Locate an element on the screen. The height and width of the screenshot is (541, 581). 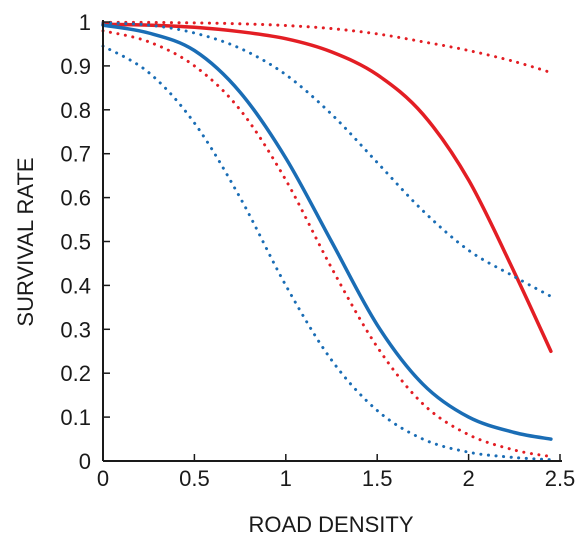
y-tick-label: 0.2 is located at coordinates (75, 373).